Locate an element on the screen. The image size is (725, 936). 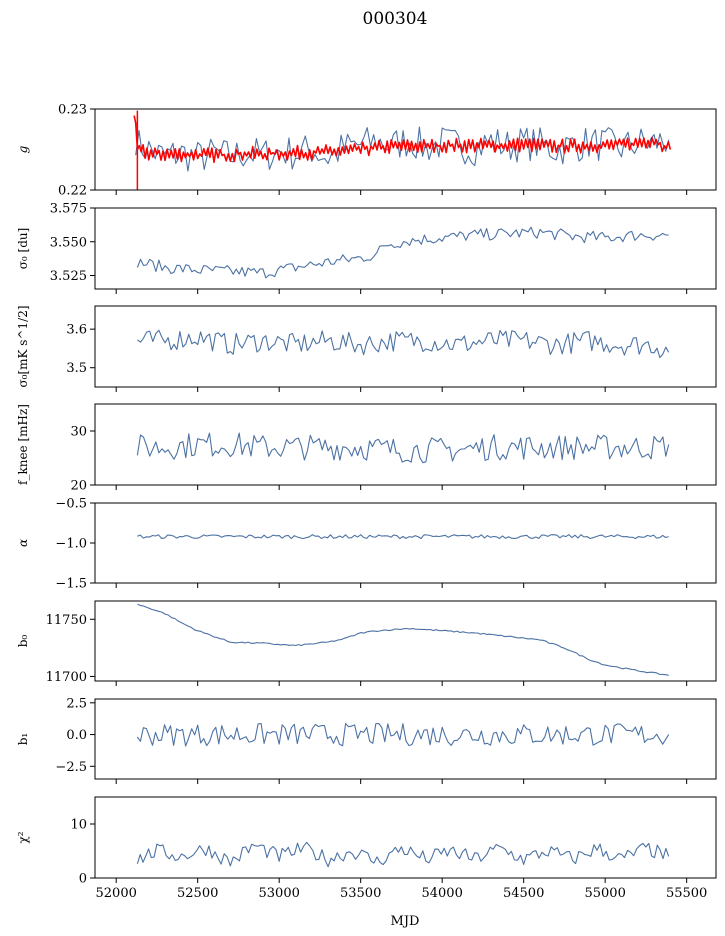
axes-frame-b1 is located at coordinates (405, 739).